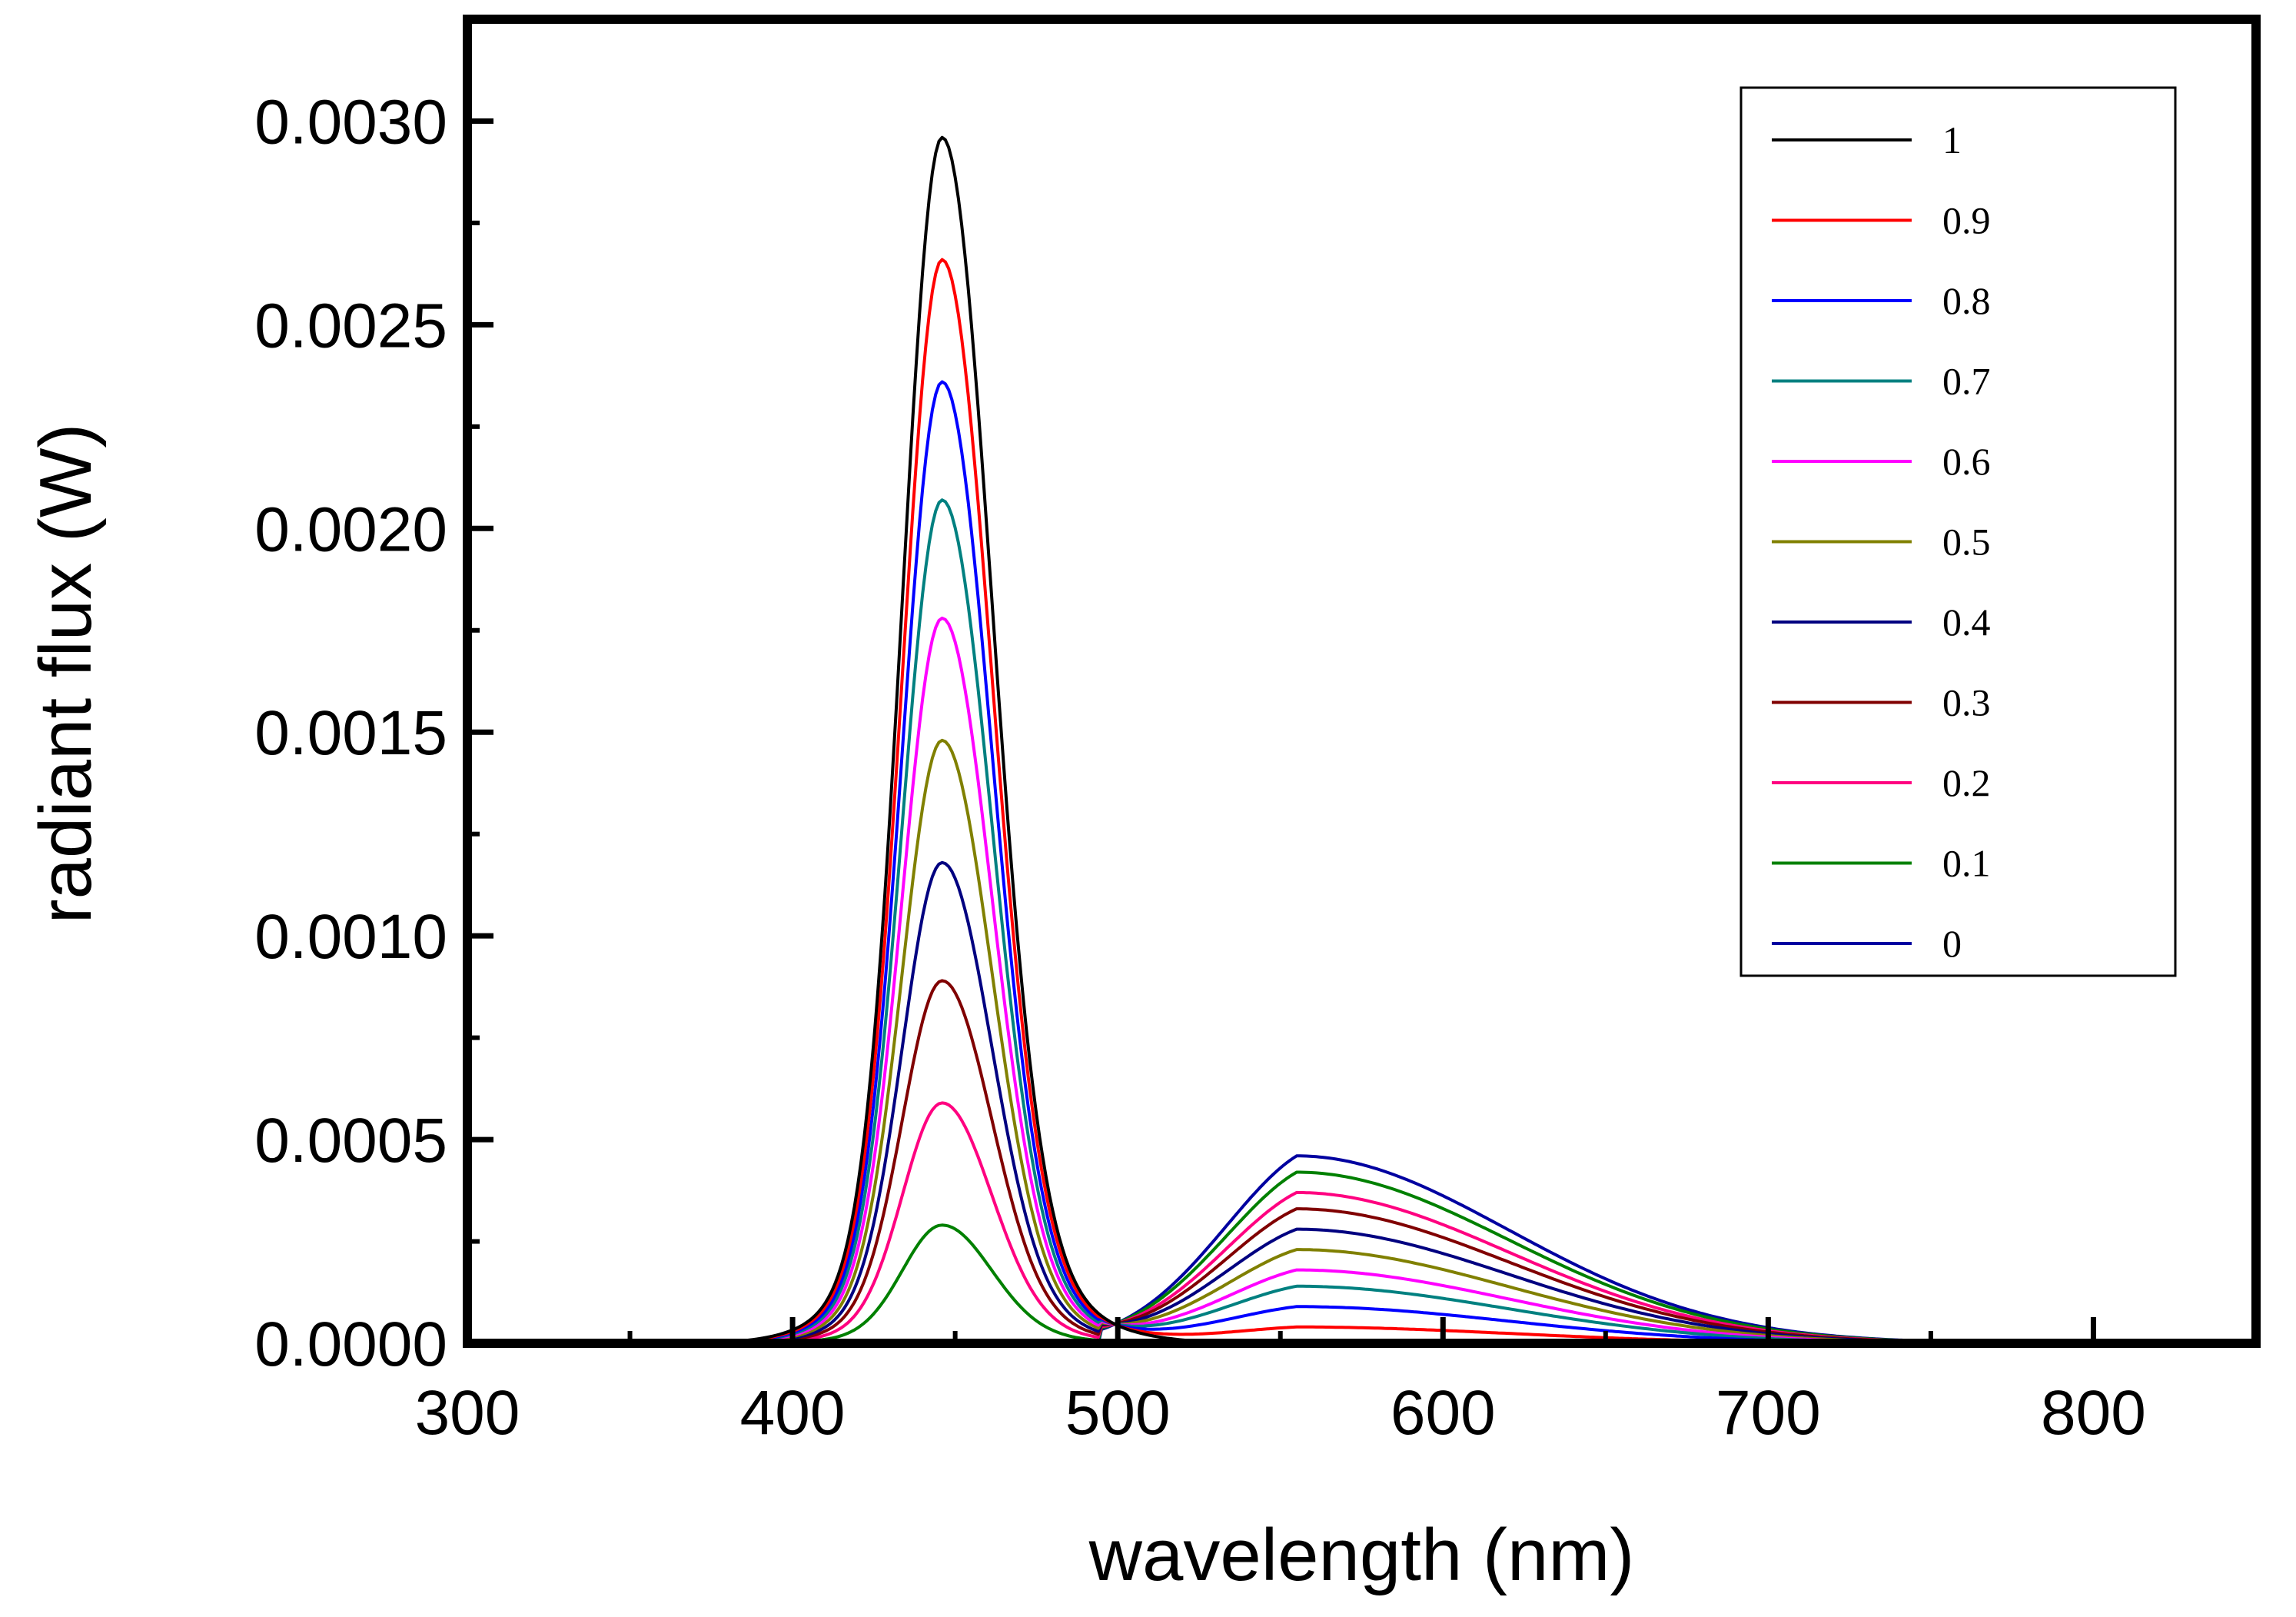  I want to click on legend-label: 0.4, so click(1966, 622).